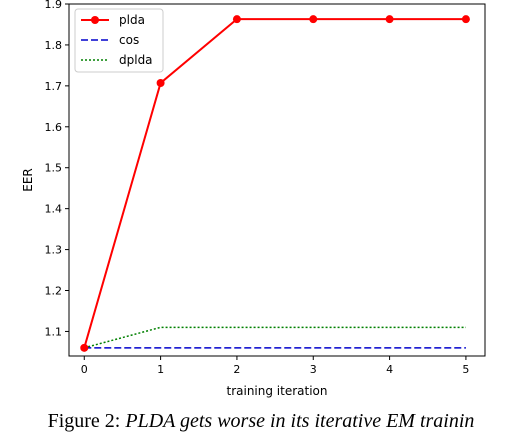  What do you see at coordinates (236, 369) in the screenshot?
I see `x-tick-label: 2` at bounding box center [236, 369].